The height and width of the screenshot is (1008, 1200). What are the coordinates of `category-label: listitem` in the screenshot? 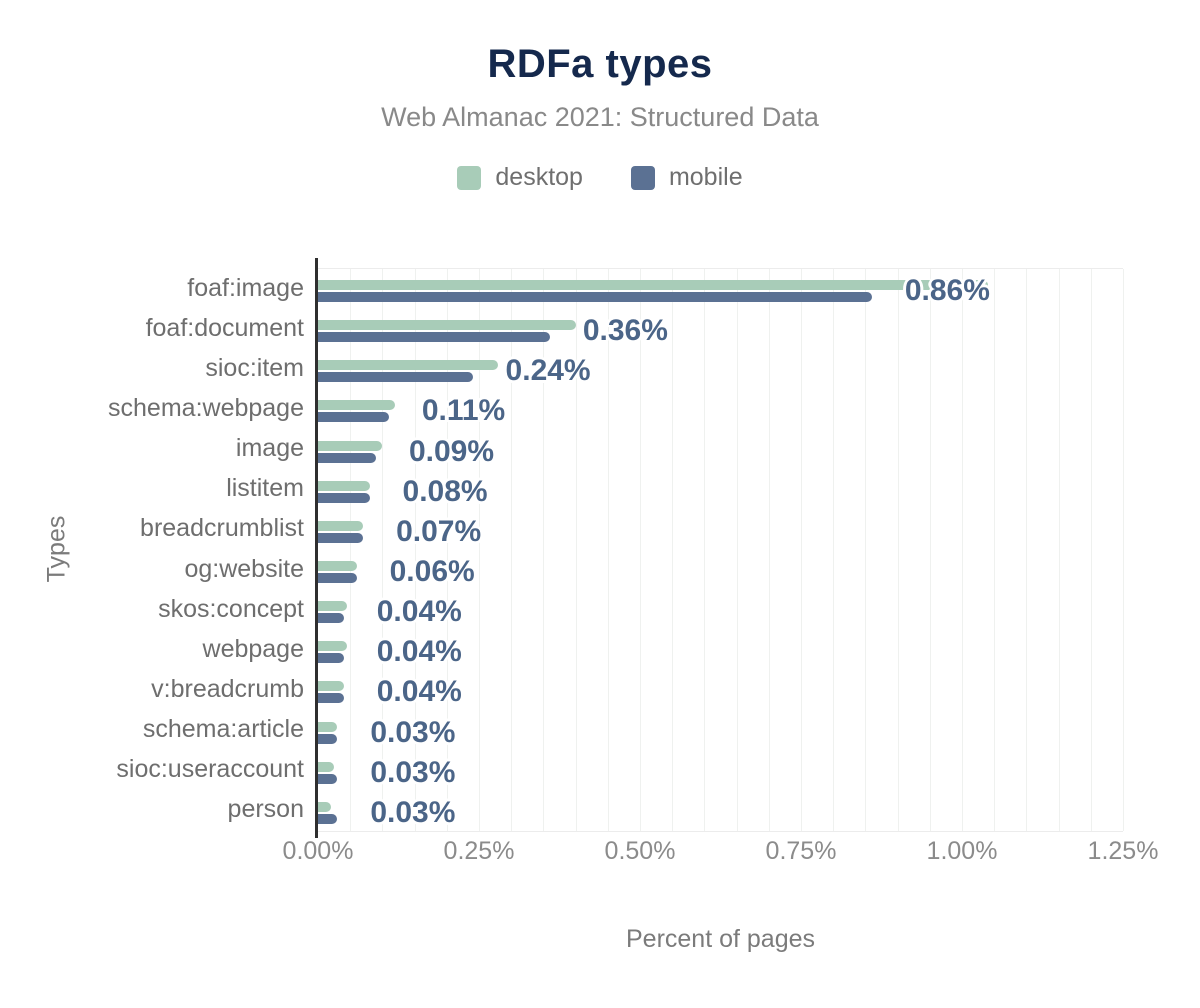 It's located at (265, 488).